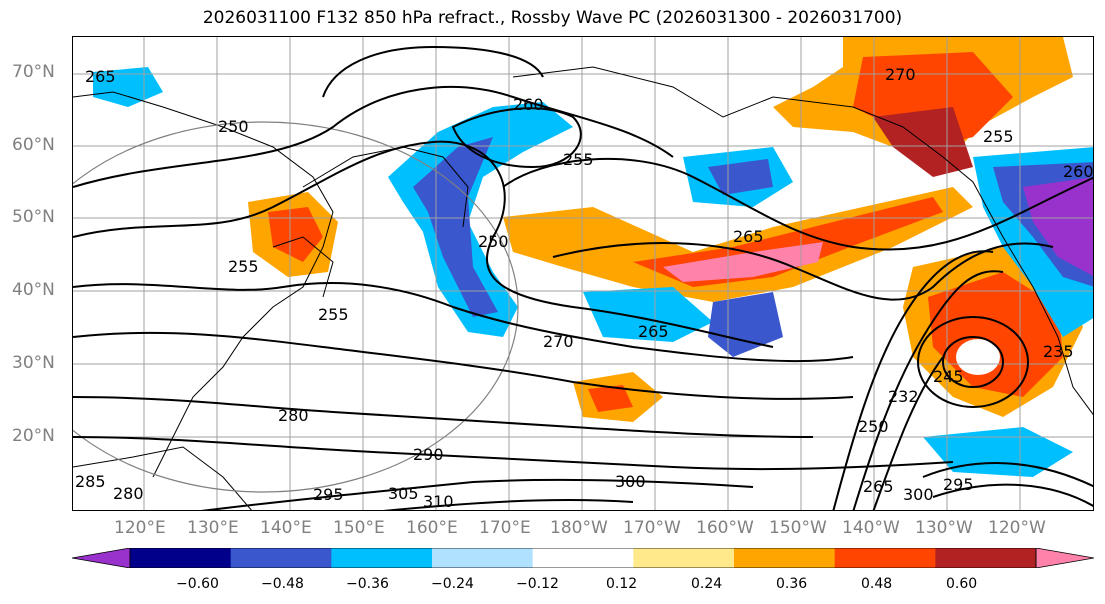 This screenshot has height=604, width=1105. I want to click on negative-anomaly-kamchatka, so click(480, 219).